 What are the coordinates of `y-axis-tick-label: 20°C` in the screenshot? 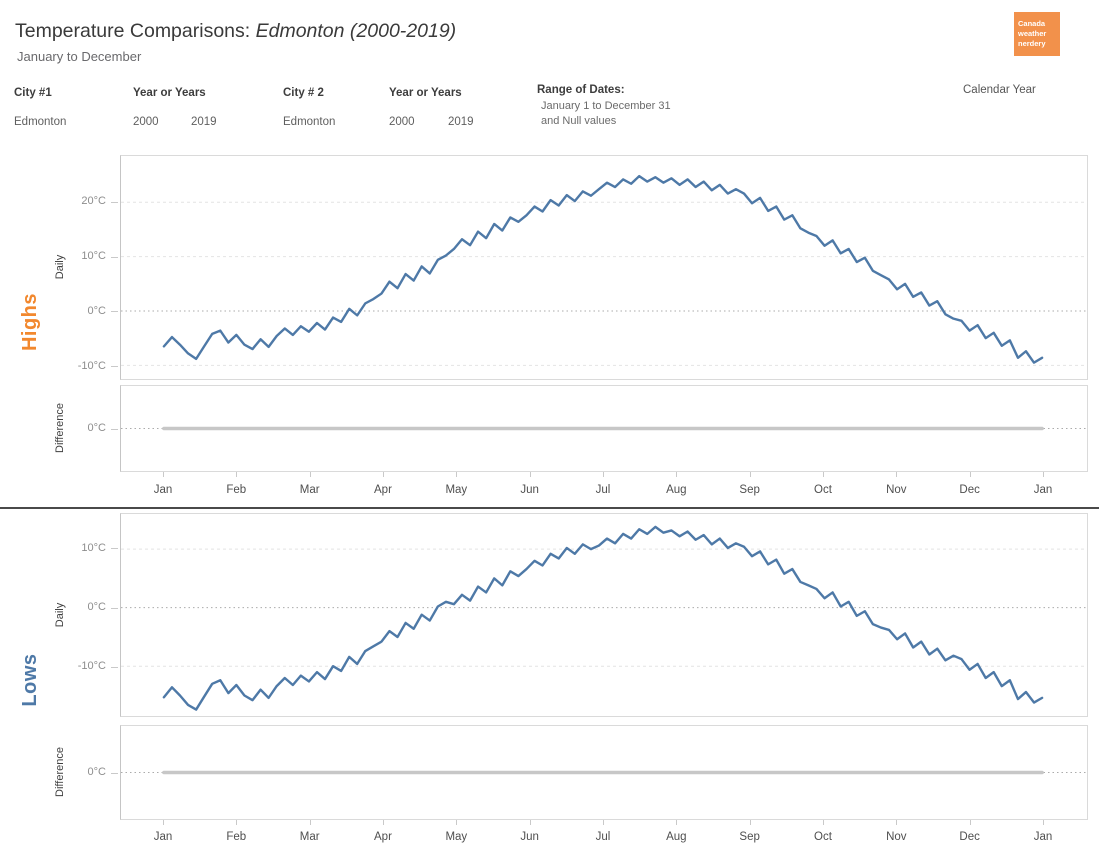 It's located at (93, 201).